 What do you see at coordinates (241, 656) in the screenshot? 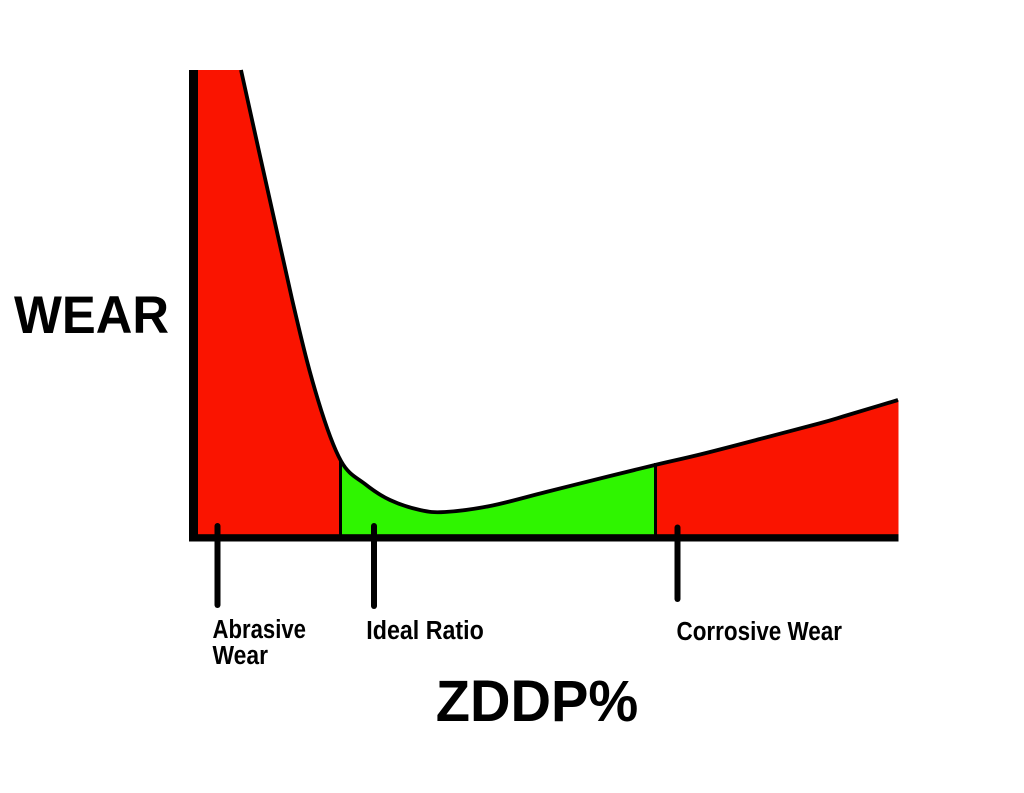
I see `svg-text: Wear` at bounding box center [241, 656].